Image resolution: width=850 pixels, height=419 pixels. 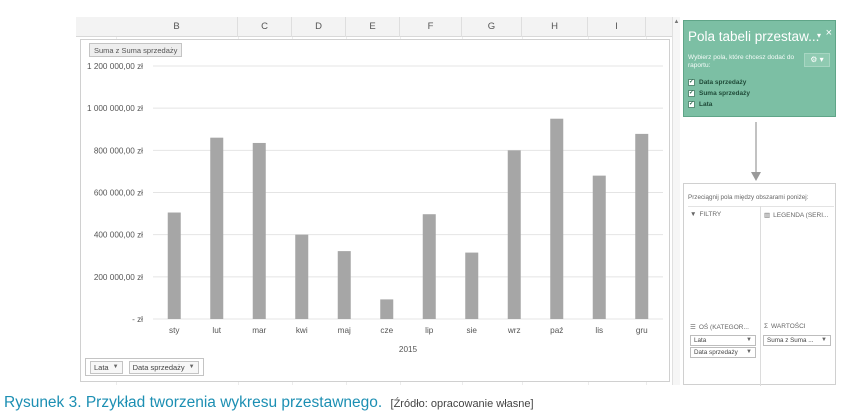 I want to click on caption-source: [Źródło: opracowanie własne], so click(x=462, y=404).